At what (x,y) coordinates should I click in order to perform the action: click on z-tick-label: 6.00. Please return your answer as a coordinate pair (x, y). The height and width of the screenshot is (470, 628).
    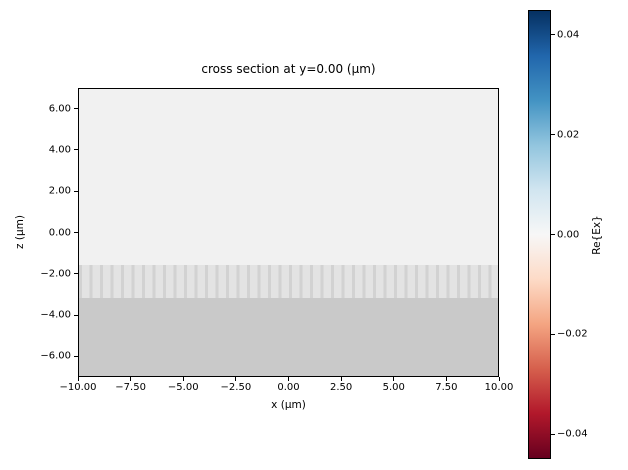
    Looking at the image, I should click on (59, 109).